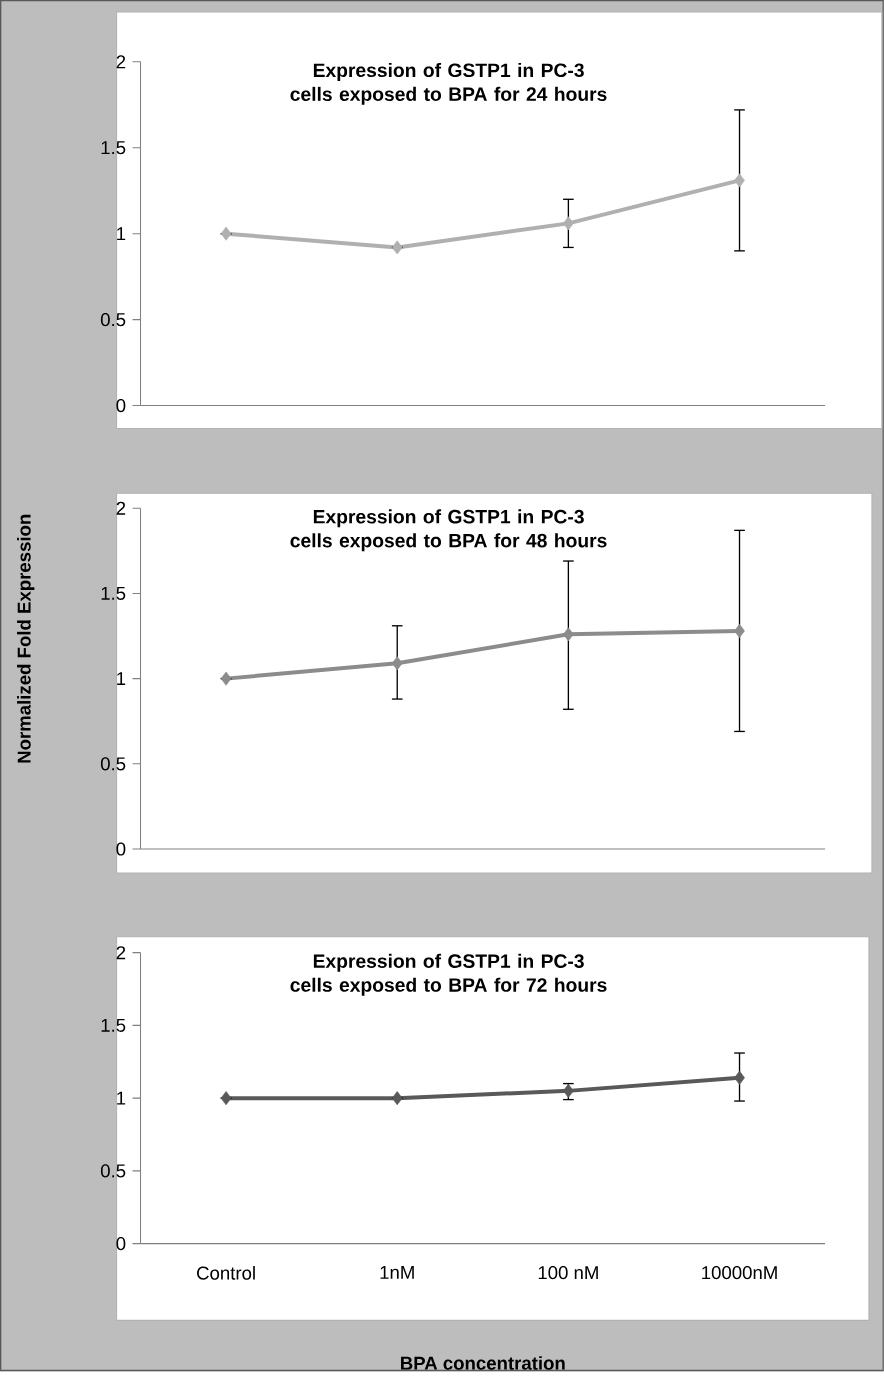 This screenshot has height=1376, width=884. Describe the element at coordinates (397, 1272) in the screenshot. I see `x-tick-label: 1nM` at that location.